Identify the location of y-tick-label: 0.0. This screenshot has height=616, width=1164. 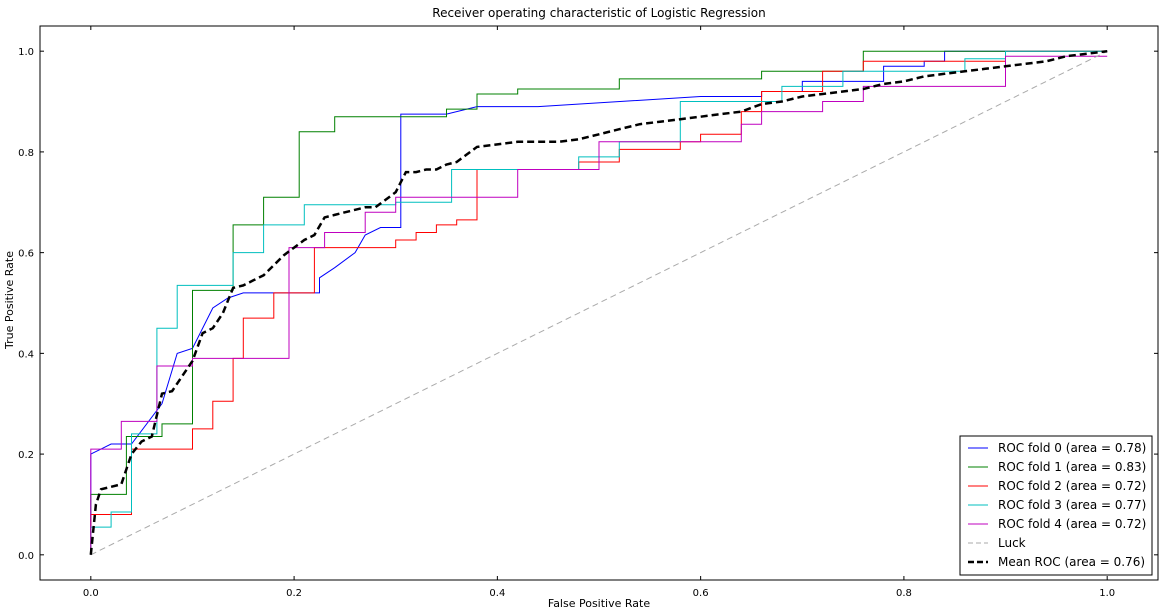
(26, 556).